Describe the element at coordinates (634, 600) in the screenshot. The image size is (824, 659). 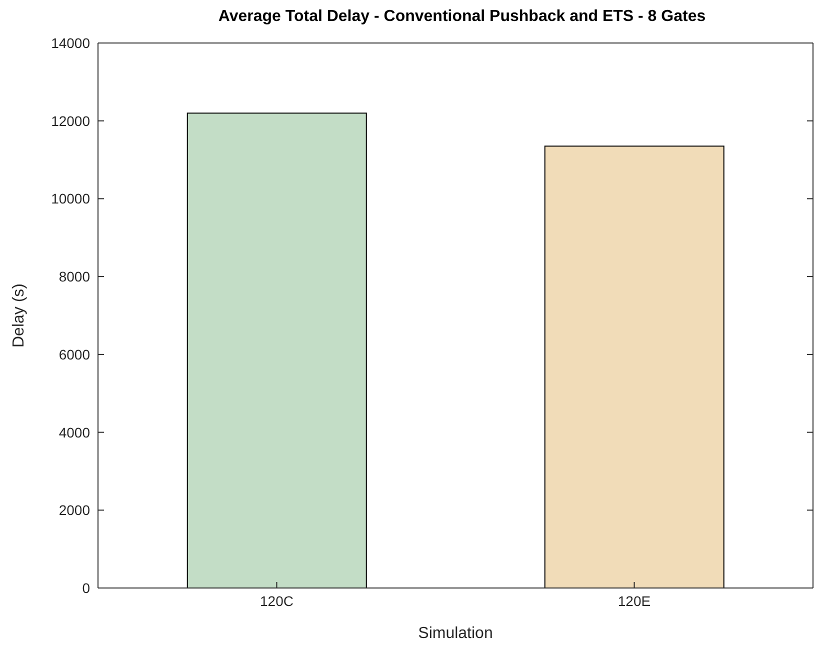
I see `x-tick-label: 120E` at that location.